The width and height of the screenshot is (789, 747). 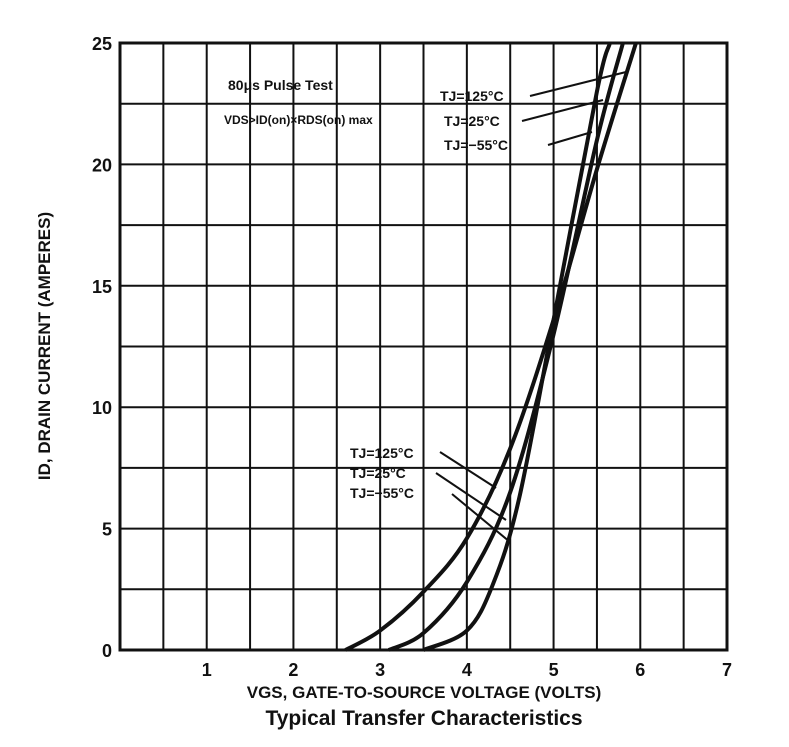 What do you see at coordinates (380, 670) in the screenshot?
I see `x-tick-label: 3` at bounding box center [380, 670].